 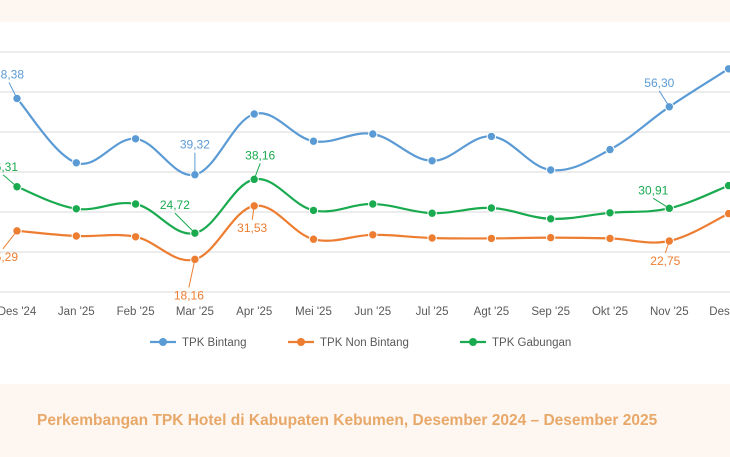 I want to click on tpk-bintang-legend-marker, so click(x=163, y=342).